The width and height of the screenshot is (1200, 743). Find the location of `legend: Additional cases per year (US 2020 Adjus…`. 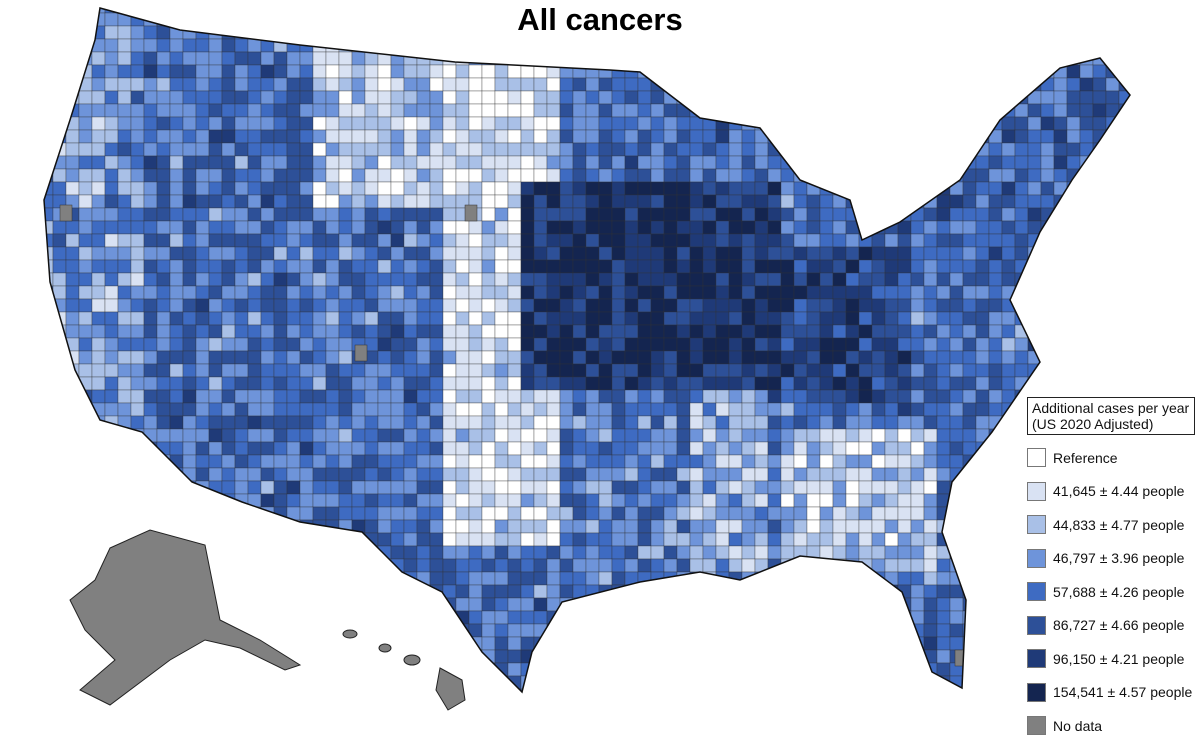

legend: Additional cases per year (US 2020 Adjus… is located at coordinates (1113, 570).